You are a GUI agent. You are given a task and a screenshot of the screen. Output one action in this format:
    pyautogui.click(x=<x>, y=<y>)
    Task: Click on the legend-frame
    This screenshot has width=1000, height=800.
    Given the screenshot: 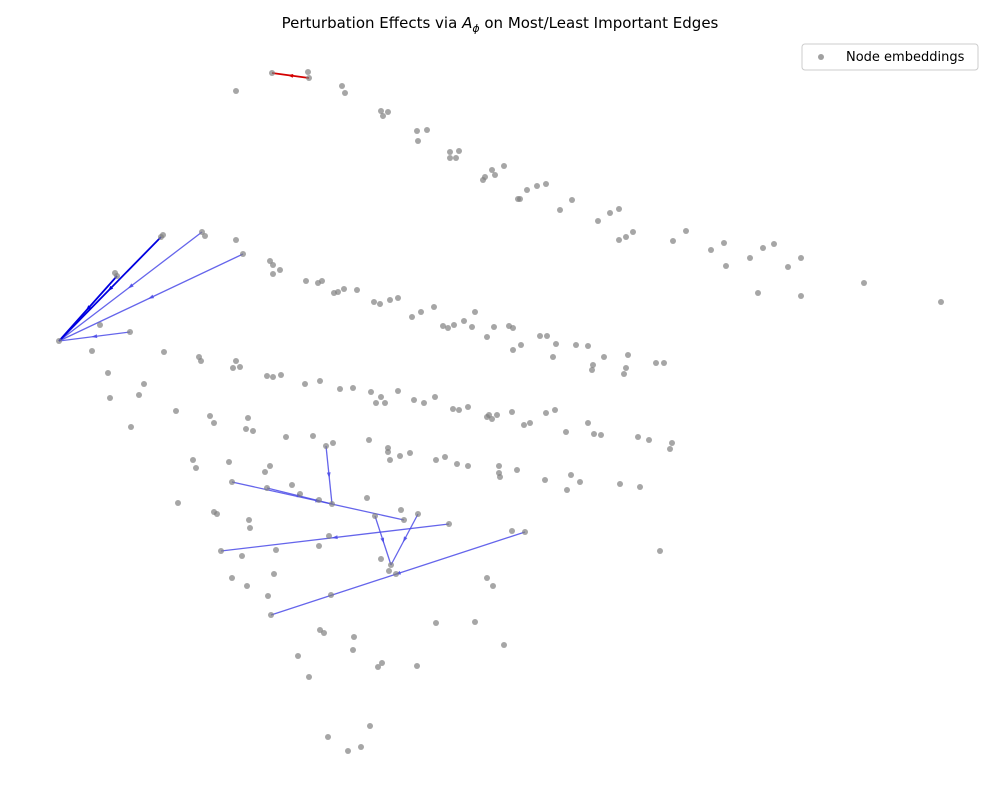 What is the action you would take?
    pyautogui.click(x=890, y=57)
    